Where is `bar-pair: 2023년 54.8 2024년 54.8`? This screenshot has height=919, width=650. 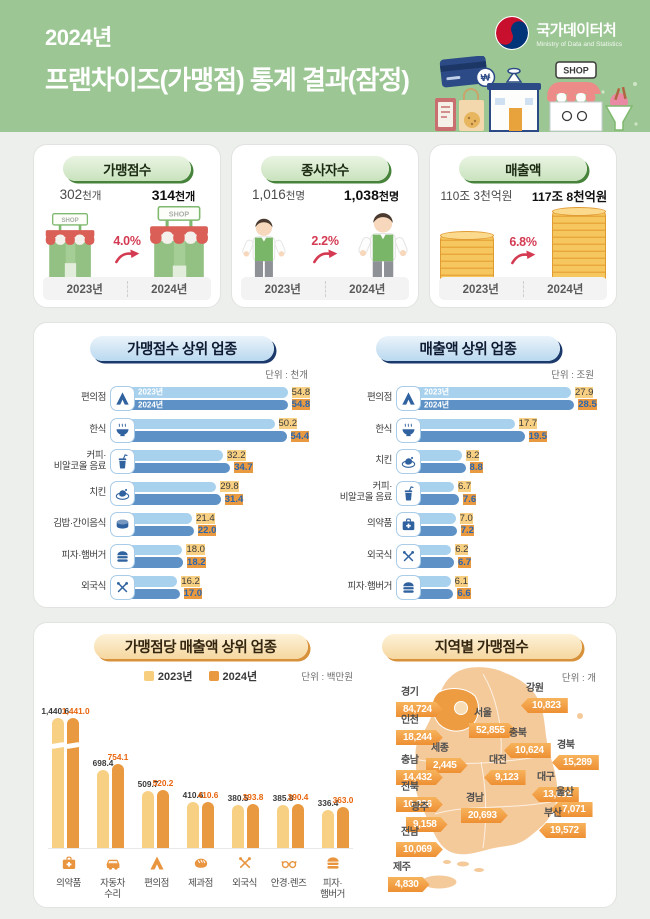
bar-pair: 2023년 54.8 2024년 54.8 is located at coordinates (223, 398).